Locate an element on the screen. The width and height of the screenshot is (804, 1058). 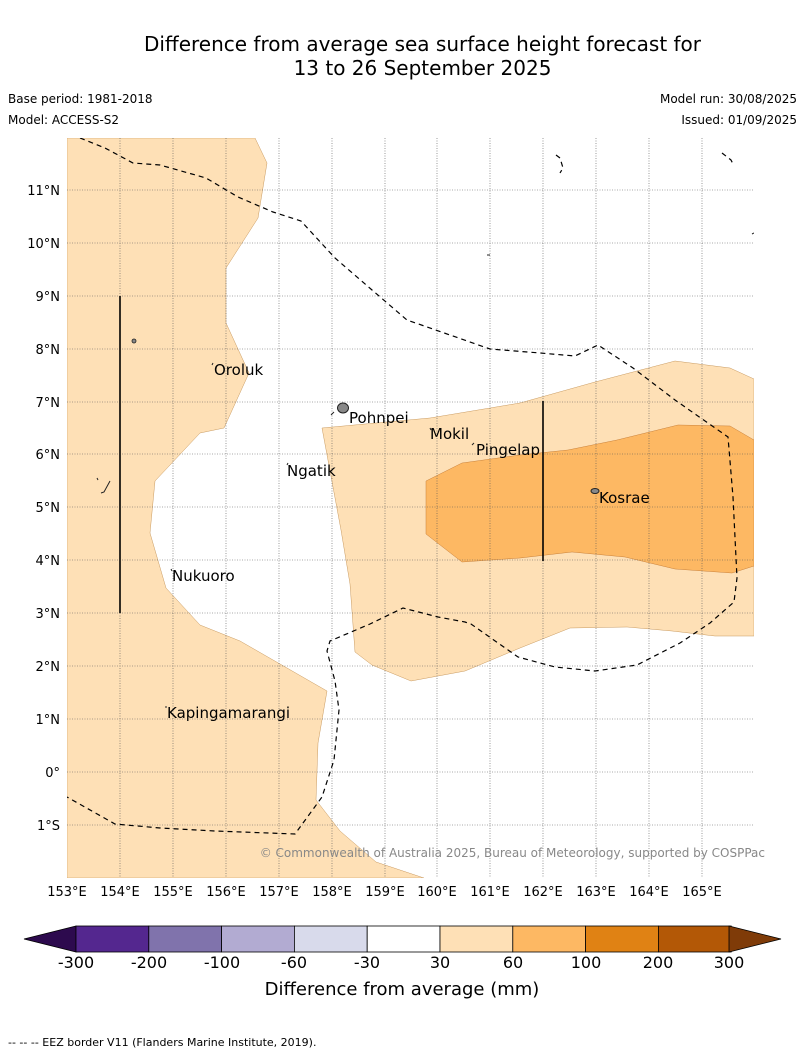
lat-label: 5°N is located at coordinates (48, 508).